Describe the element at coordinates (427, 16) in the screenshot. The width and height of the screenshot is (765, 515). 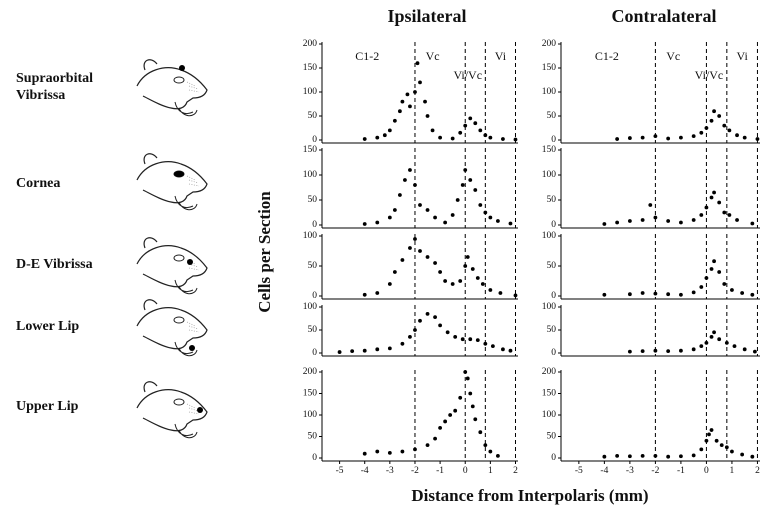
I see `column-title: Ipsilateral` at that location.